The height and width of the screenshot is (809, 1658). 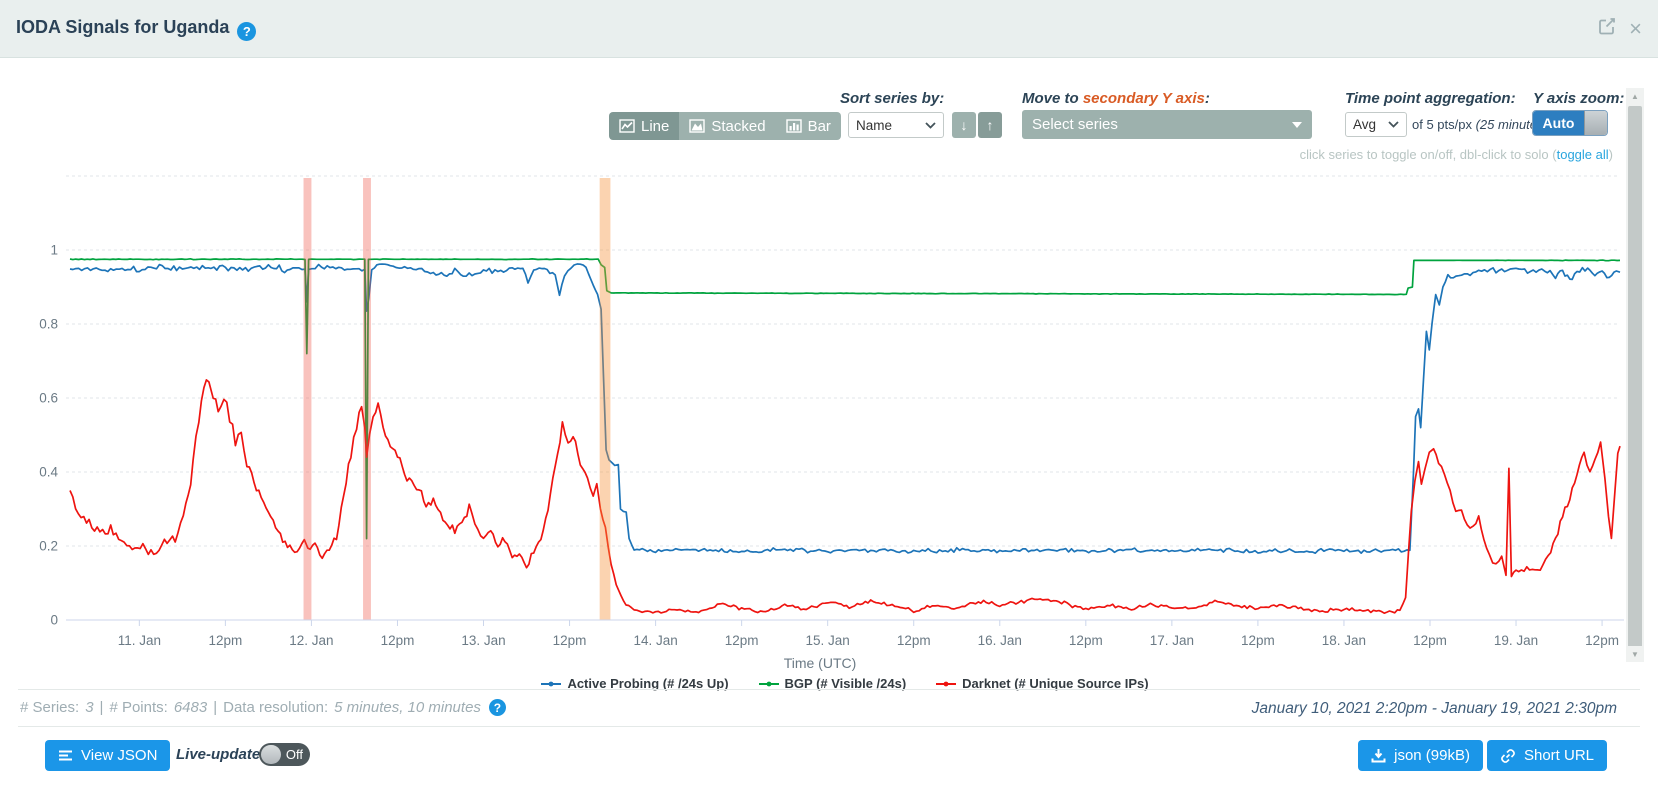 I want to click on x-axis-title: Time (UTC), so click(x=820, y=663).